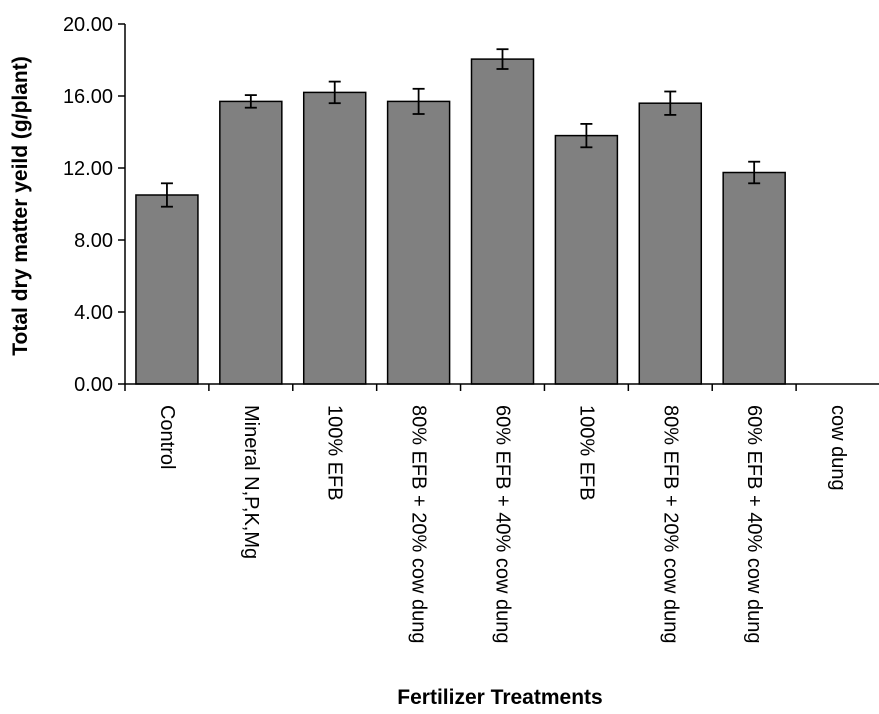  Describe the element at coordinates (251, 482) in the screenshot. I see `x-tick-label: Mineral N,P,K,Mg` at that location.